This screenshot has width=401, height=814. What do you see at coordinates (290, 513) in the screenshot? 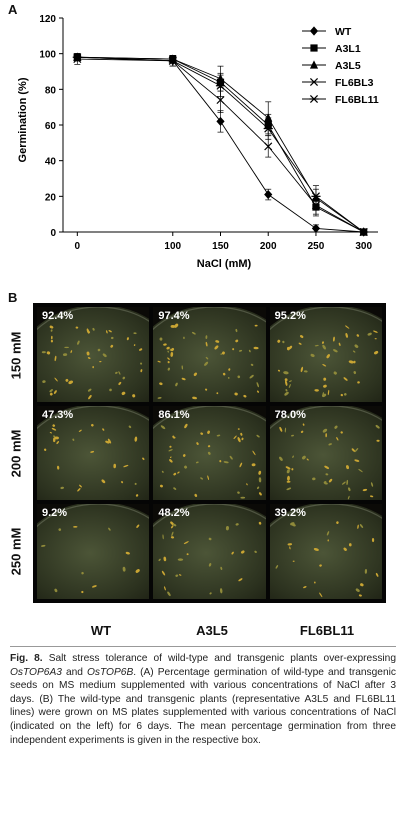
I see `germination-percentage: 39.2%` at bounding box center [290, 513].